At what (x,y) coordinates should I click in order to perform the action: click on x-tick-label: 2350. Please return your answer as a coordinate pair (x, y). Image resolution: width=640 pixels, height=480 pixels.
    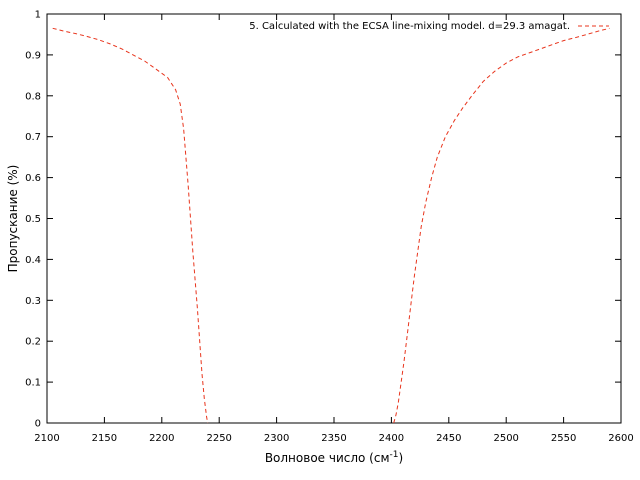
    Looking at the image, I should click on (333, 438).